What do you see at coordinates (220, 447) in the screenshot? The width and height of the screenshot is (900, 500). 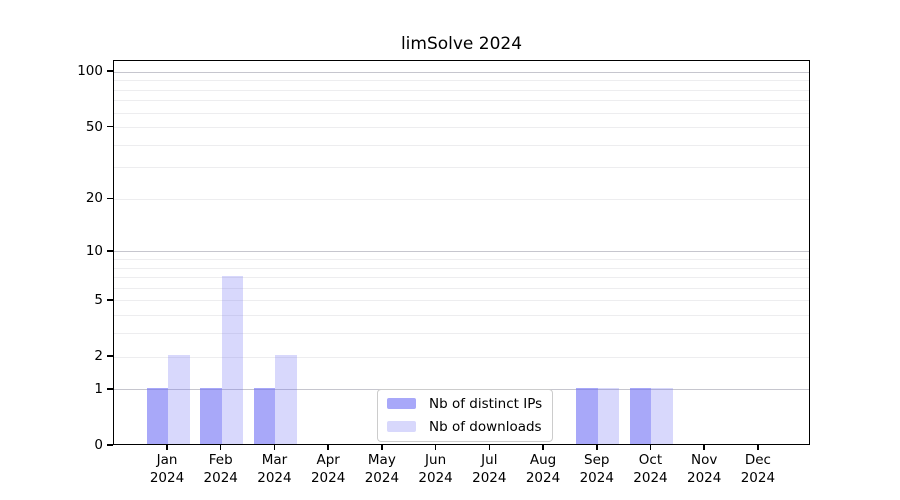 I see `x-tick-mark-feb` at bounding box center [220, 447].